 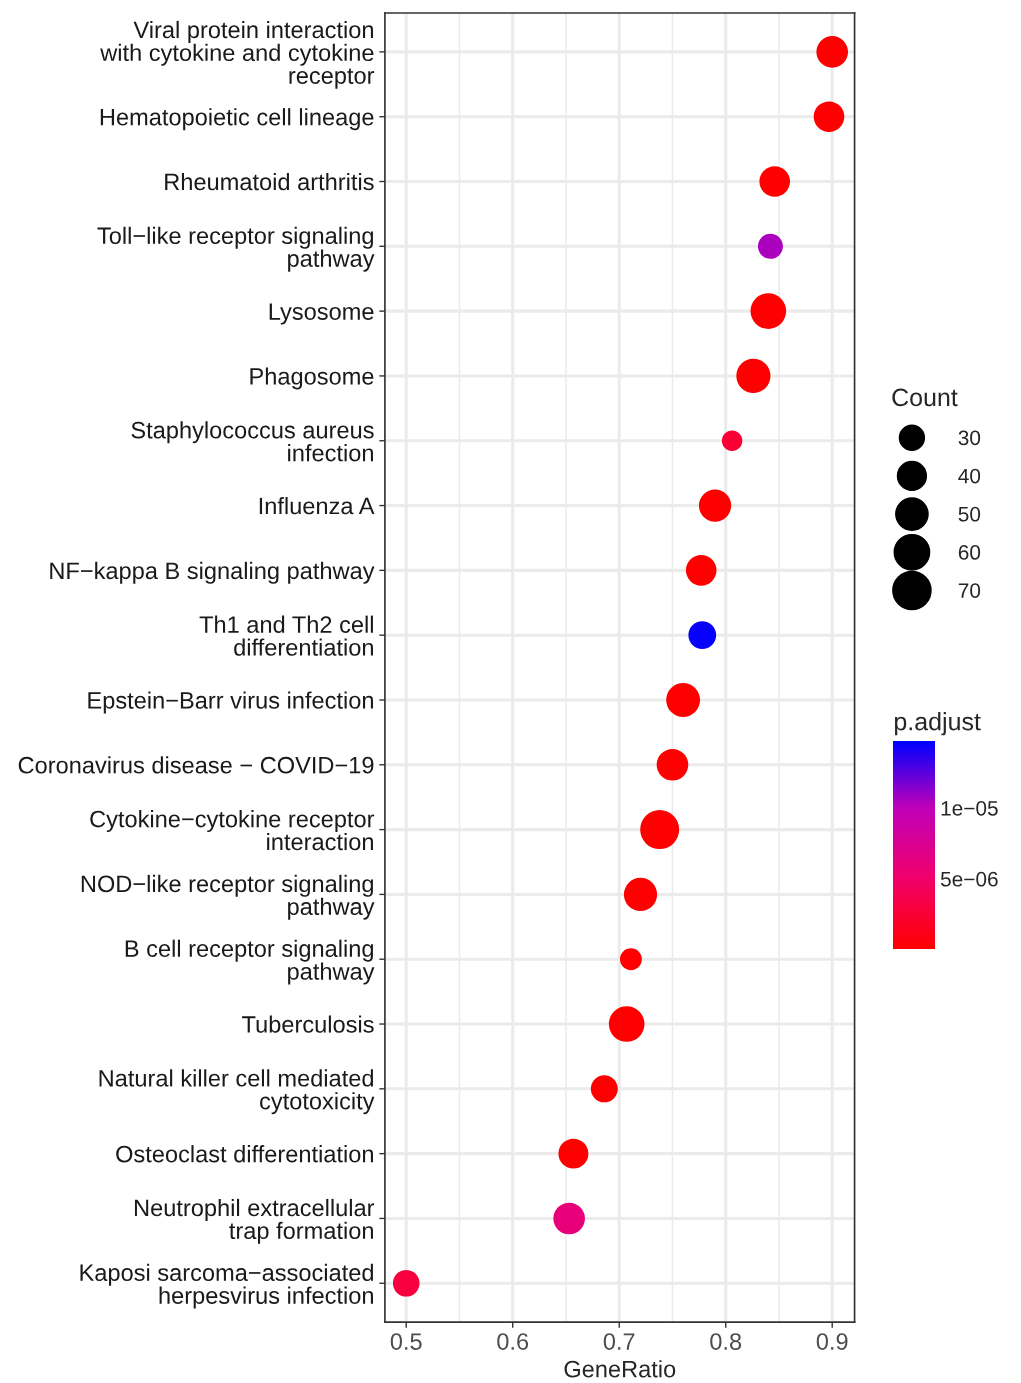 What do you see at coordinates (619, 1341) in the screenshot?
I see `x-tick-label: 0.7` at bounding box center [619, 1341].